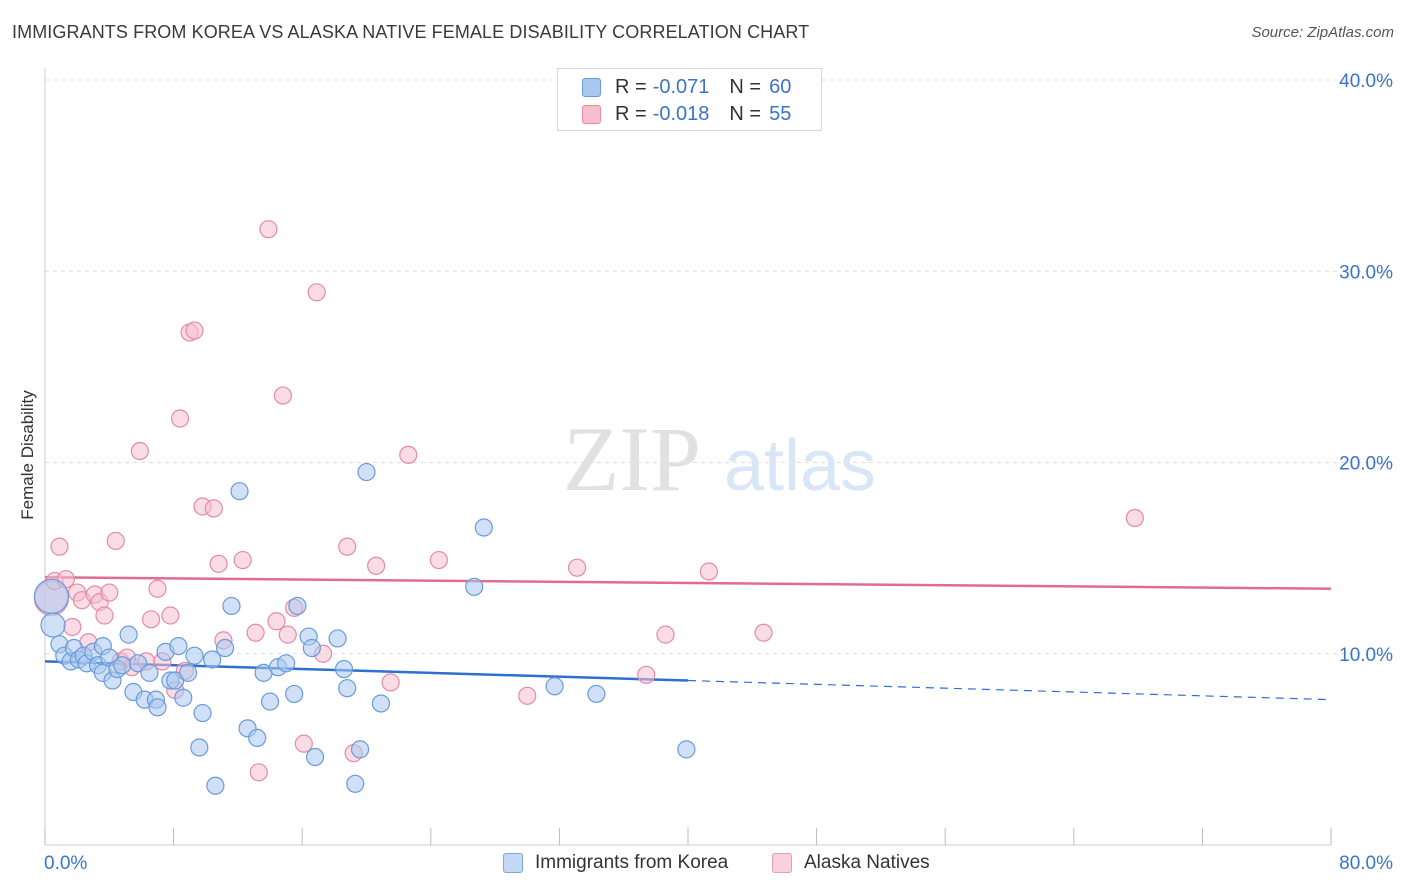  Describe the element at coordinates (1366, 655) in the screenshot. I see `y-tick-label: 10.0%` at that location.